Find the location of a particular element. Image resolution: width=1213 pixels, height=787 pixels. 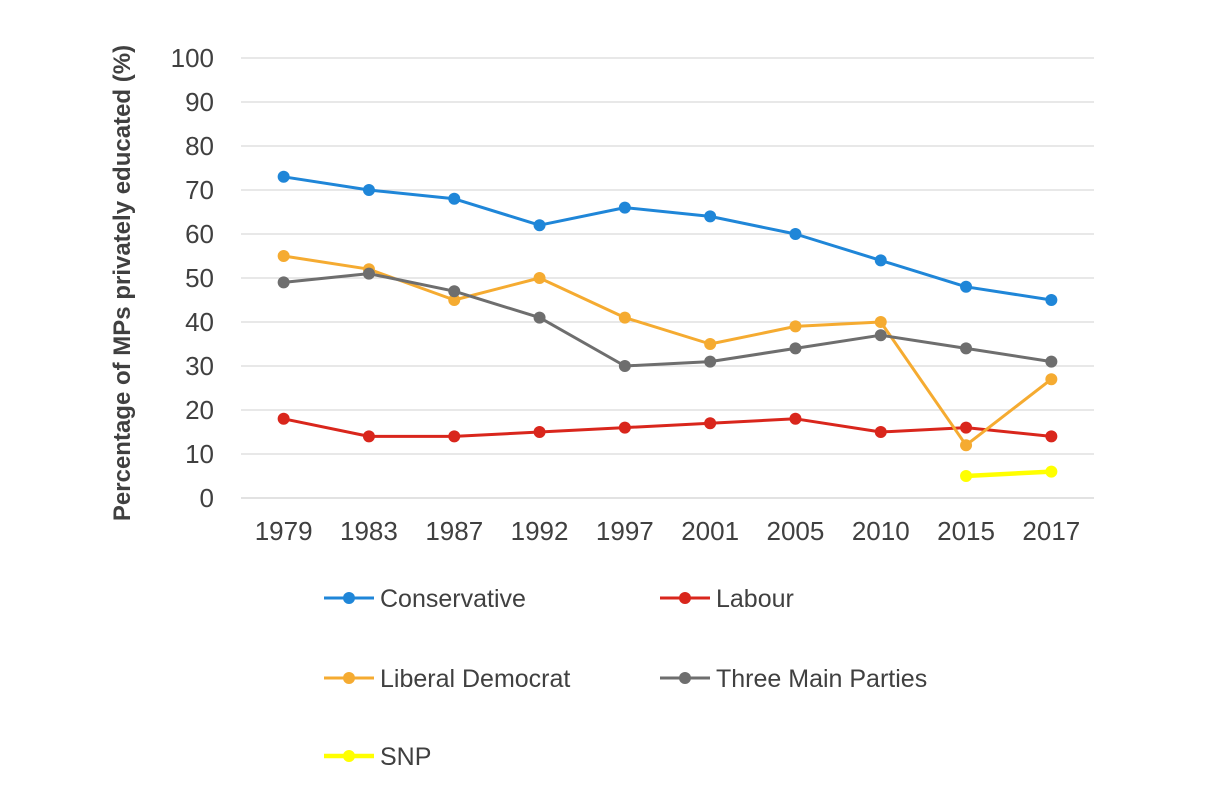

legend-item-liberal-democrat: Liberal Democrat is located at coordinates (447, 679).